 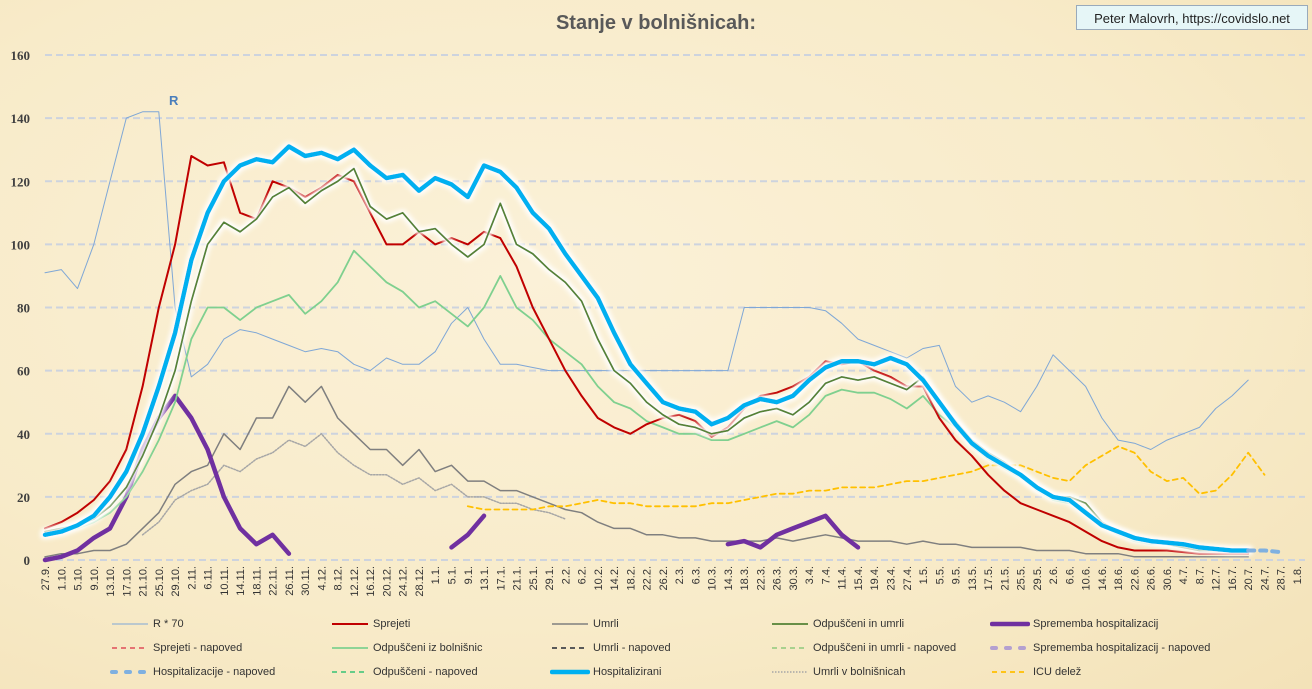 What do you see at coordinates (1192, 17) in the screenshot?
I see `credit-box: Peter Malovrh, https://covidslo.net` at bounding box center [1192, 17].